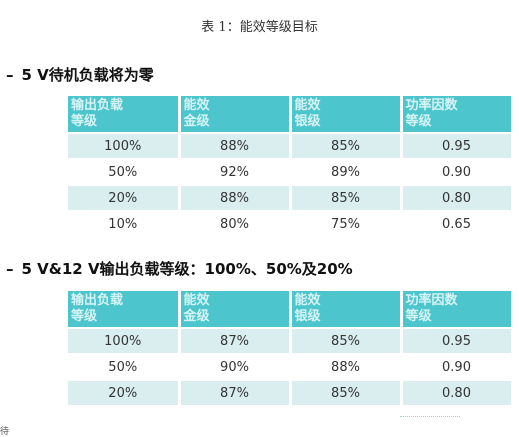 Image resolution: width=519 pixels, height=437 pixels. I want to click on section-title-text: 5 V待机负载将为零, so click(87, 75).